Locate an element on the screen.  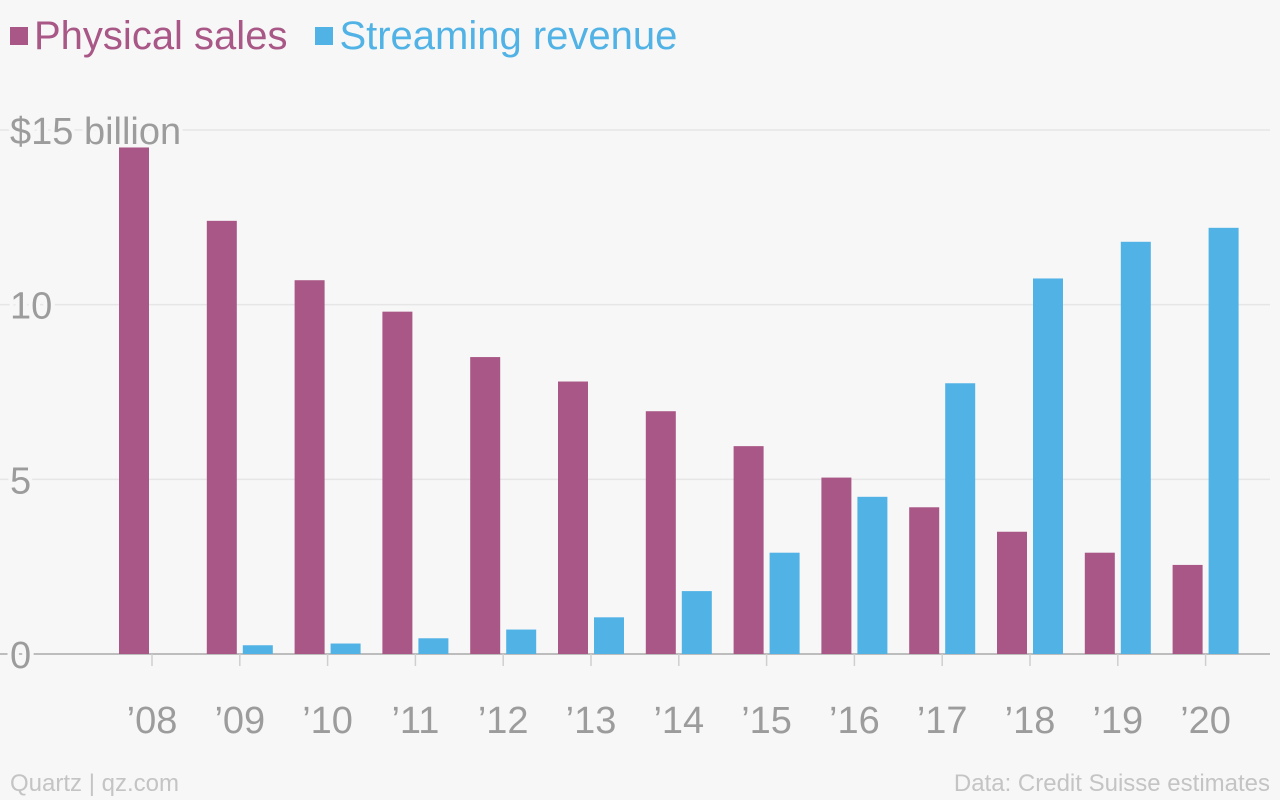
x-tick-label: ’20 is located at coordinates (1205, 721).